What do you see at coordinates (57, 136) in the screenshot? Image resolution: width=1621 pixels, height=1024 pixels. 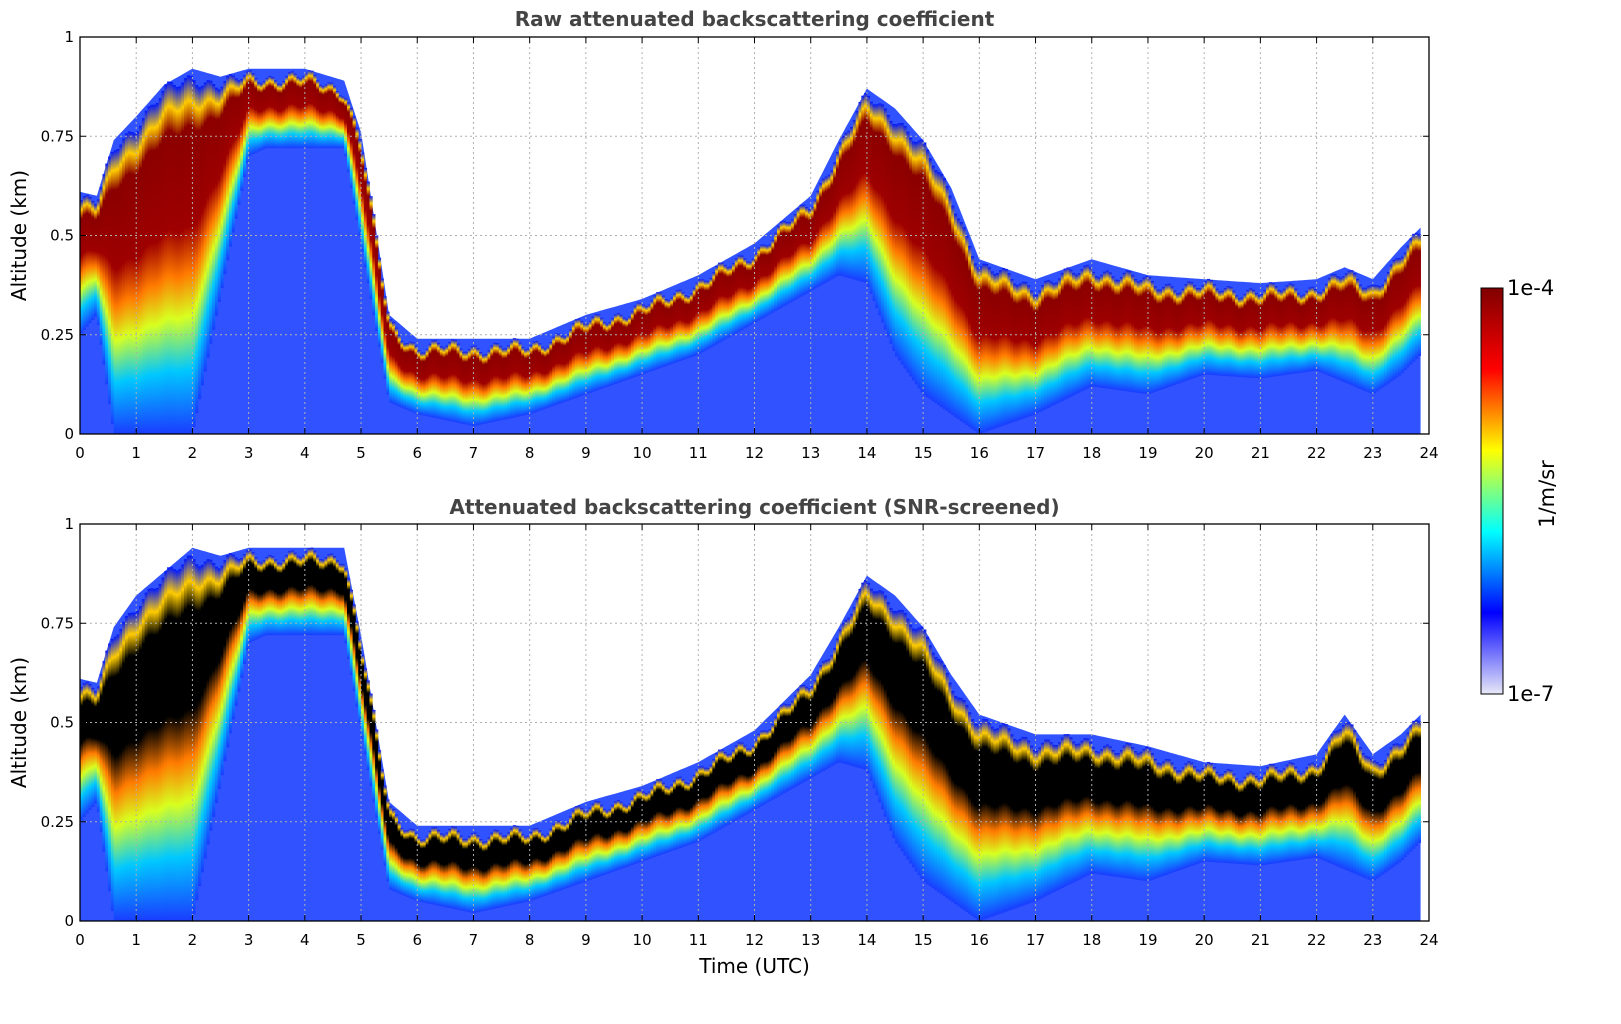 I see `y-tick-label: 0.75` at bounding box center [57, 136].